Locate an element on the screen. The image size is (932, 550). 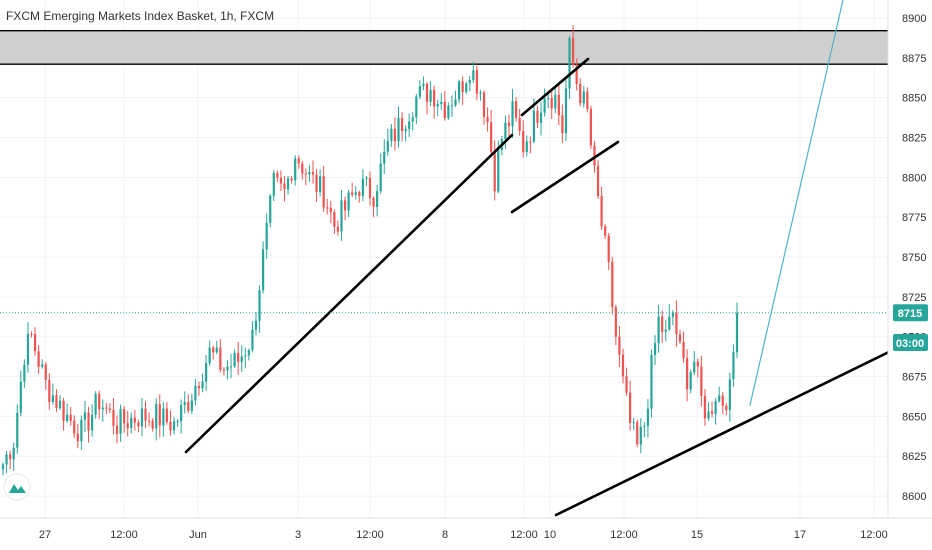
last-price-badge-bg is located at coordinates (910, 313).